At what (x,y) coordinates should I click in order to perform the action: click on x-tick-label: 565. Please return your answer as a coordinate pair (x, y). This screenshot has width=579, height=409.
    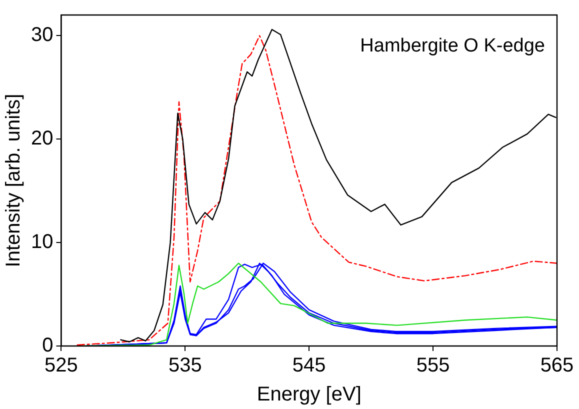
    Looking at the image, I should click on (557, 365).